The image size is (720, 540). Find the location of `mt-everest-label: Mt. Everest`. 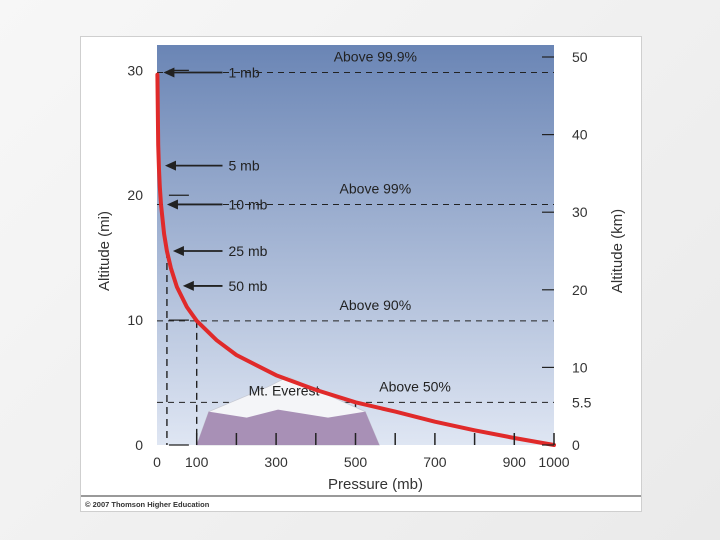

mt-everest-label: Mt. Everest is located at coordinates (284, 390).